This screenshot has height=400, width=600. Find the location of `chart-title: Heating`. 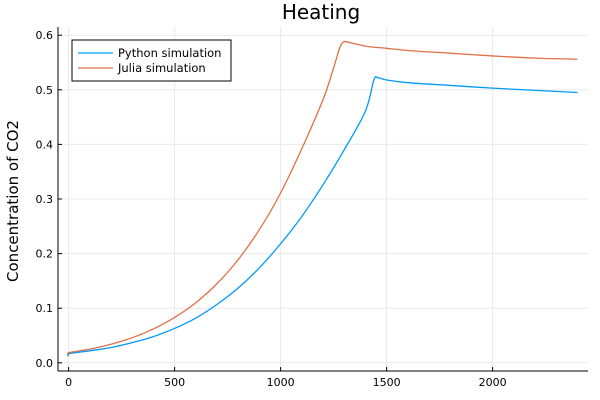

chart-title: Heating is located at coordinates (321, 12).